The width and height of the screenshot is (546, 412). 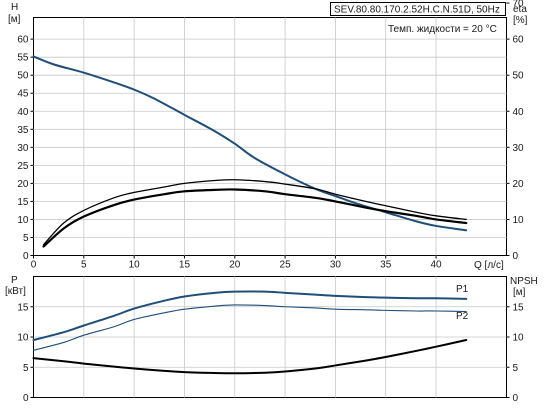 I want to click on top-left-axis-label-2: [м], so click(x=14, y=19).